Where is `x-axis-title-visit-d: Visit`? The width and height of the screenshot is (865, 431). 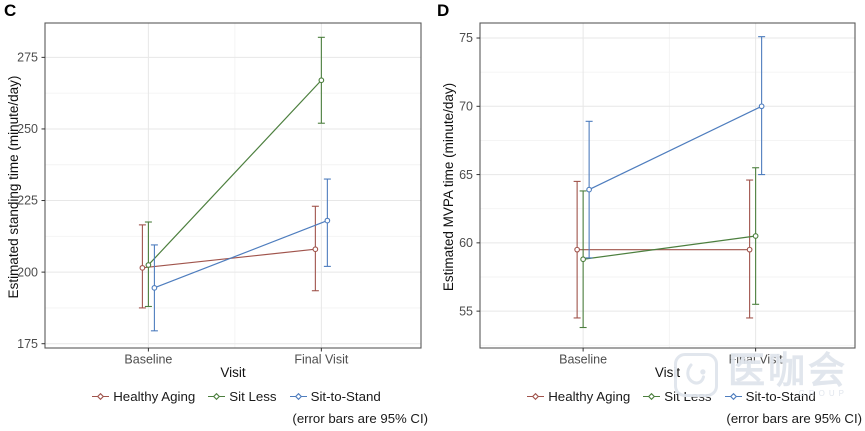 x-axis-title-visit-d: Visit is located at coordinates (667, 372).